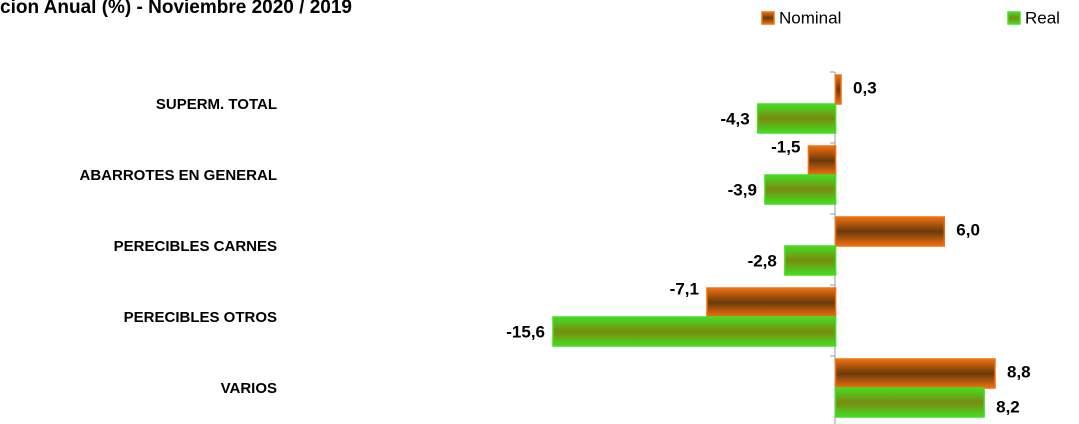 This screenshot has width=1079, height=424. I want to click on chart-title: cion Anual (%) - Noviembre 2020 / 2019, so click(176, 9).